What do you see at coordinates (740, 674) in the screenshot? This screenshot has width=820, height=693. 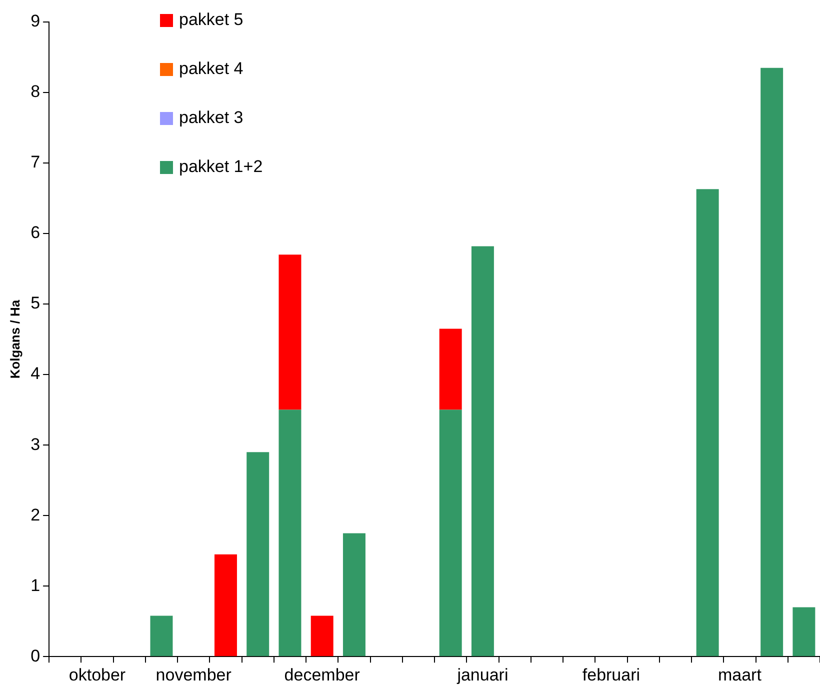 I see `x-tick-label: maart` at bounding box center [740, 674].